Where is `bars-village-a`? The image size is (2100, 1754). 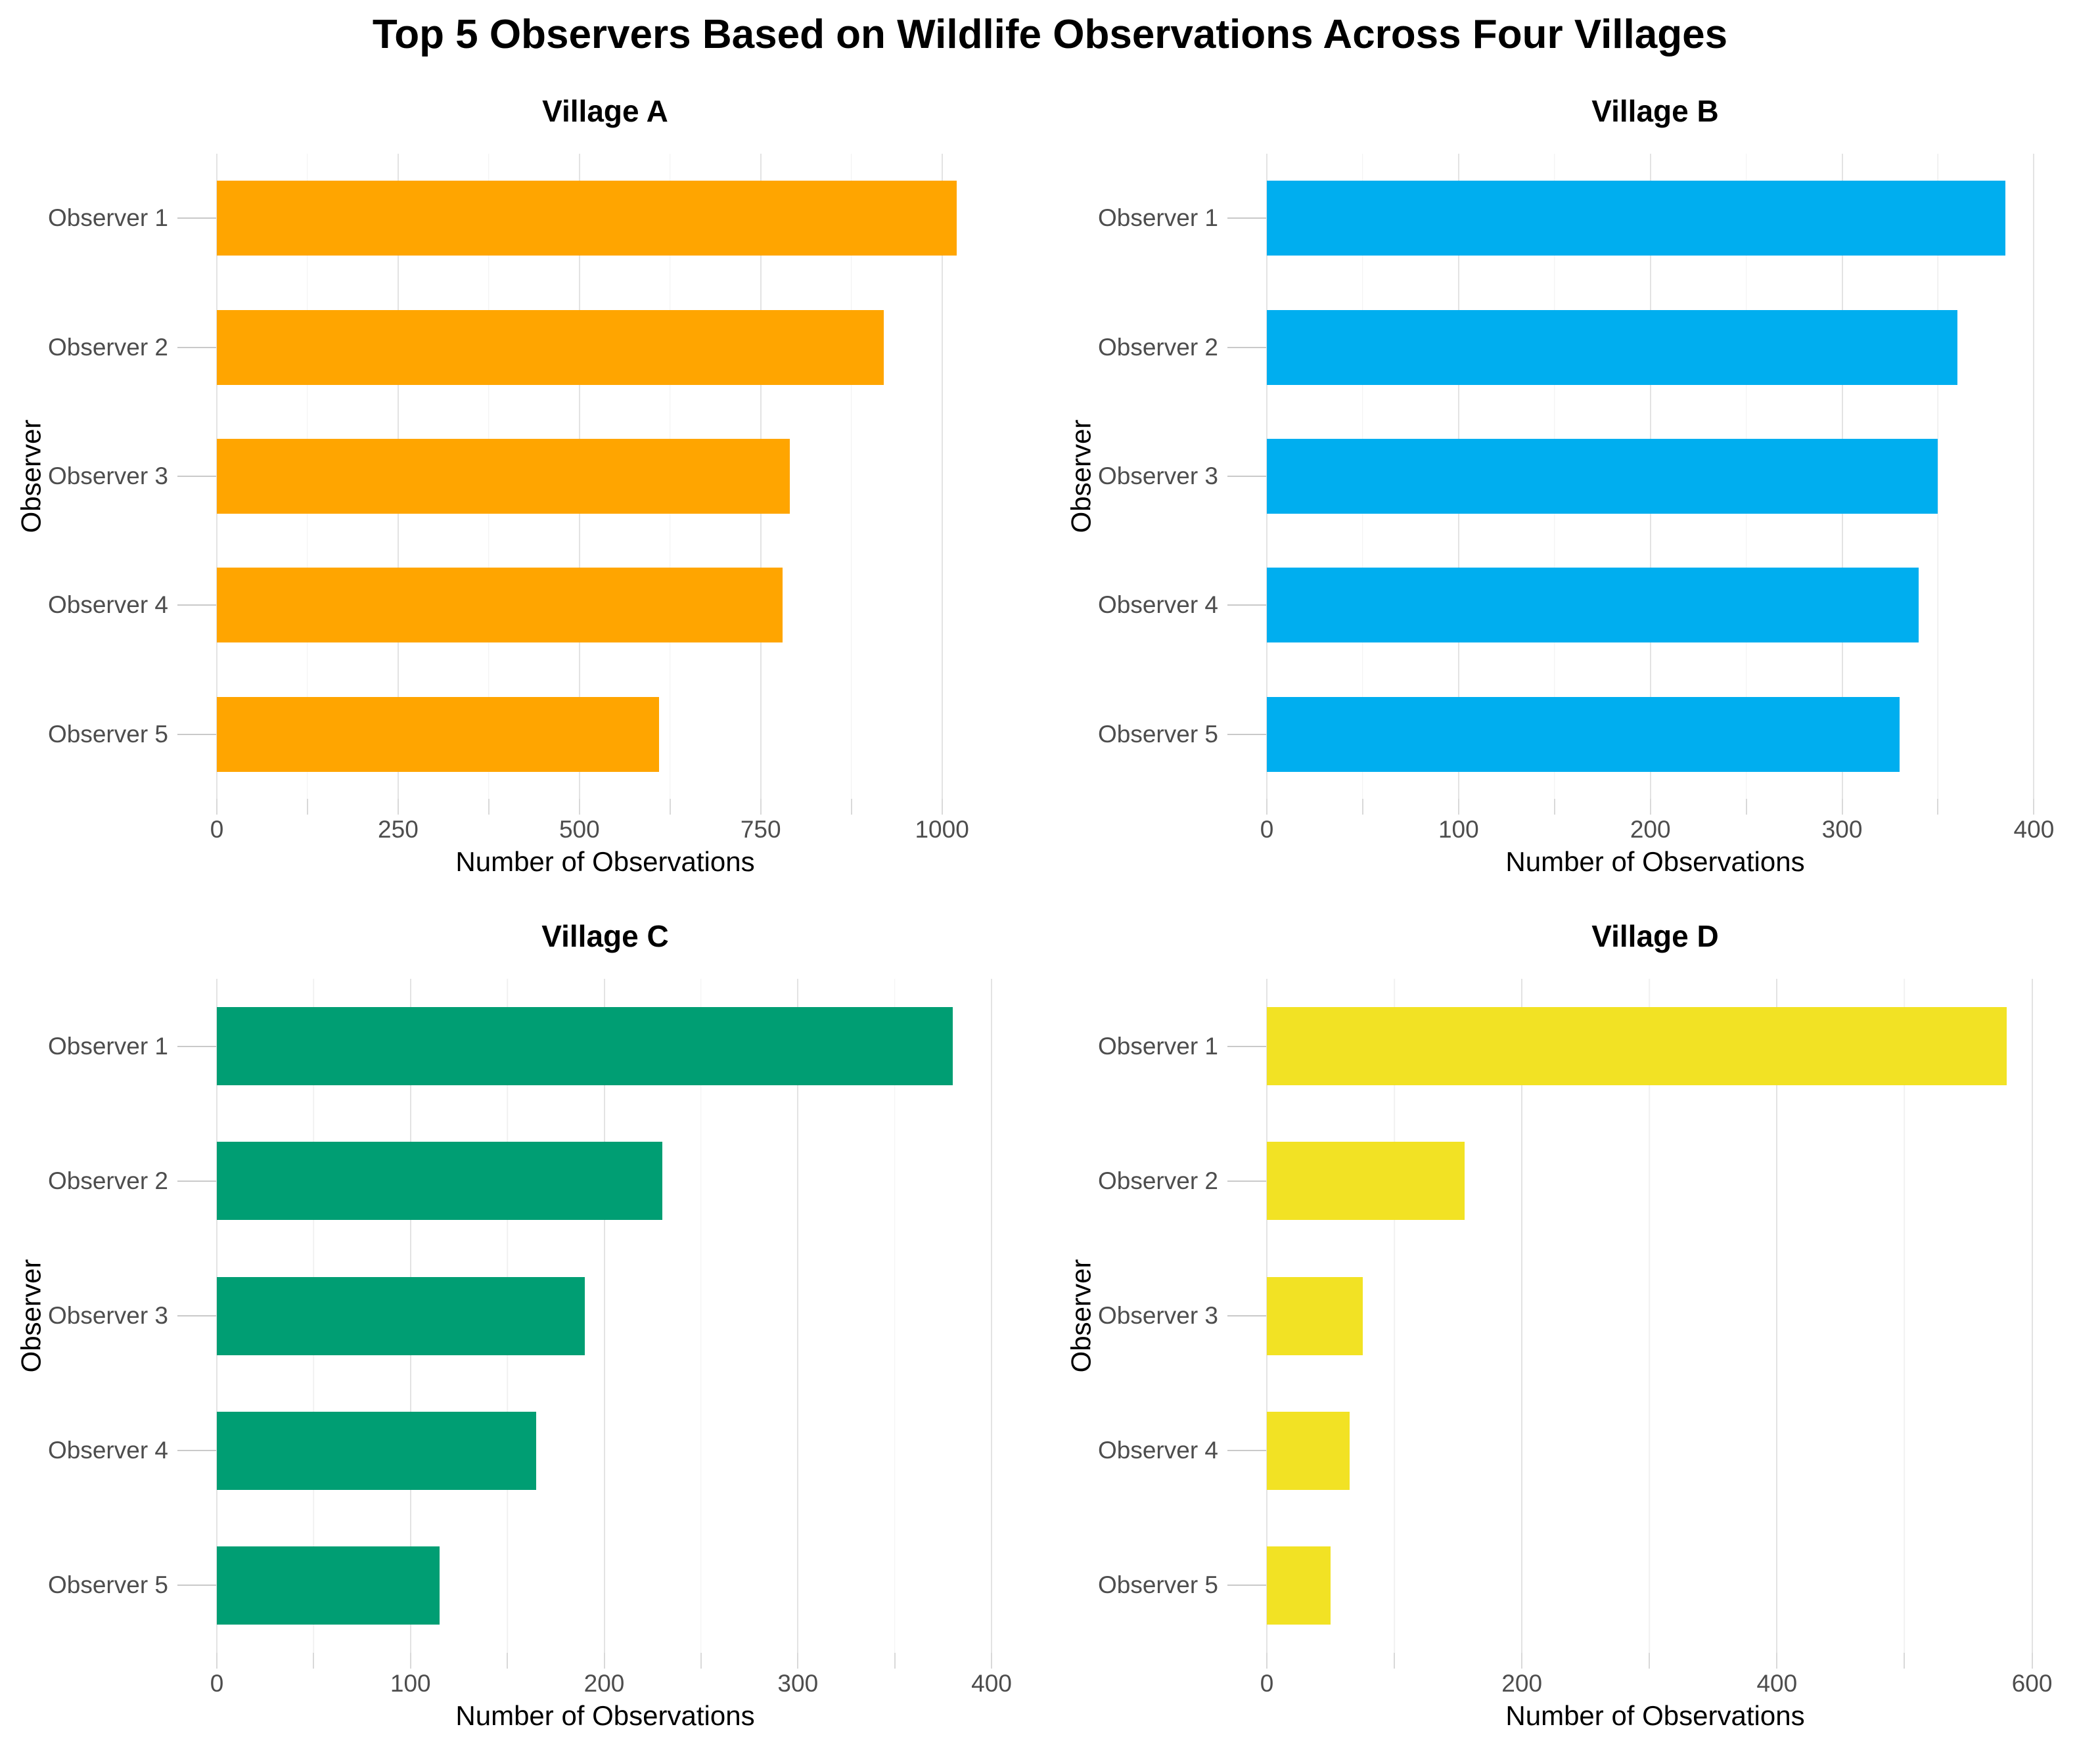
bars-village-a is located at coordinates (605, 476).